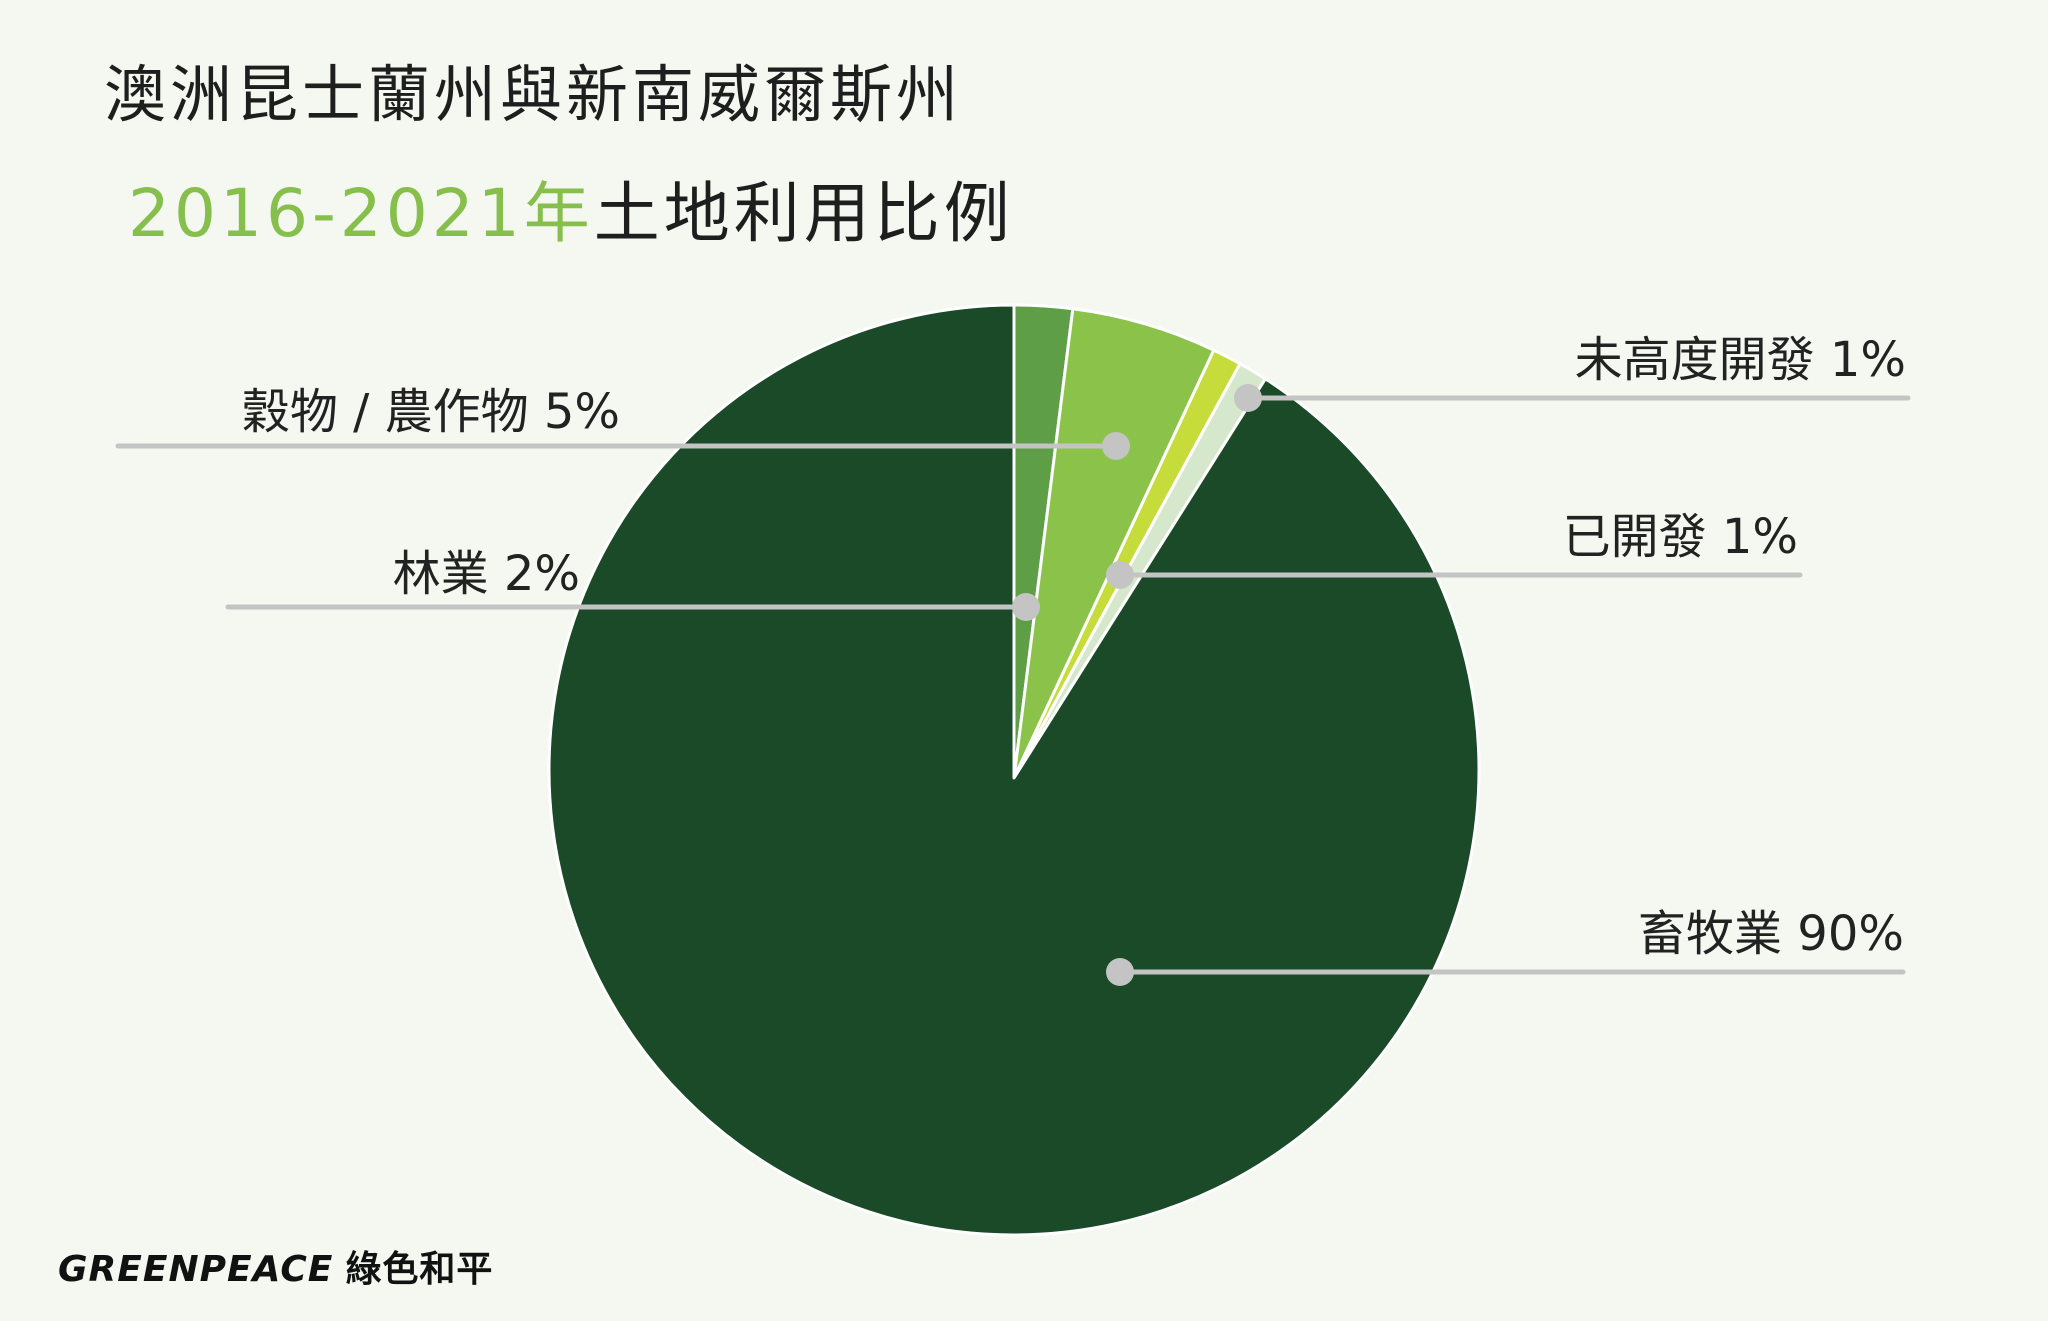 The height and width of the screenshot is (1321, 2048). Describe the element at coordinates (1114, 543) in the screenshot. I see `pie-slice` at that location.